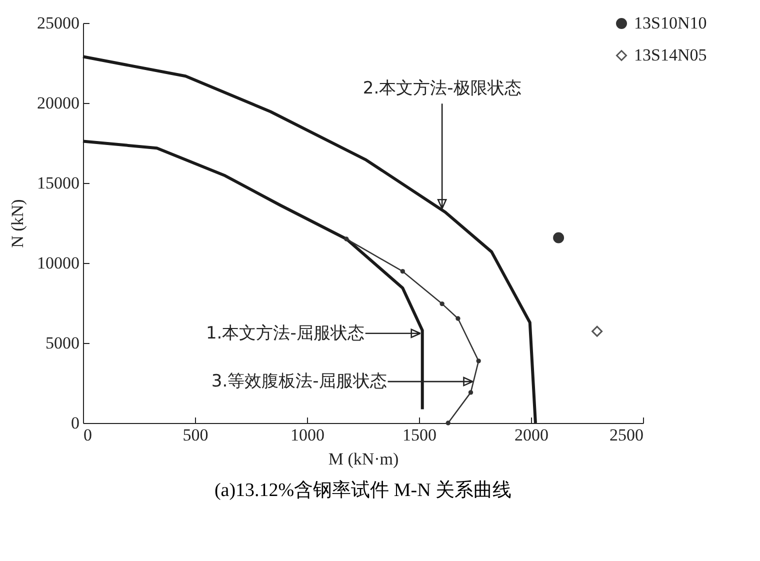  Describe the element at coordinates (307, 435) in the screenshot. I see `x-tick-label: 1000` at that location.